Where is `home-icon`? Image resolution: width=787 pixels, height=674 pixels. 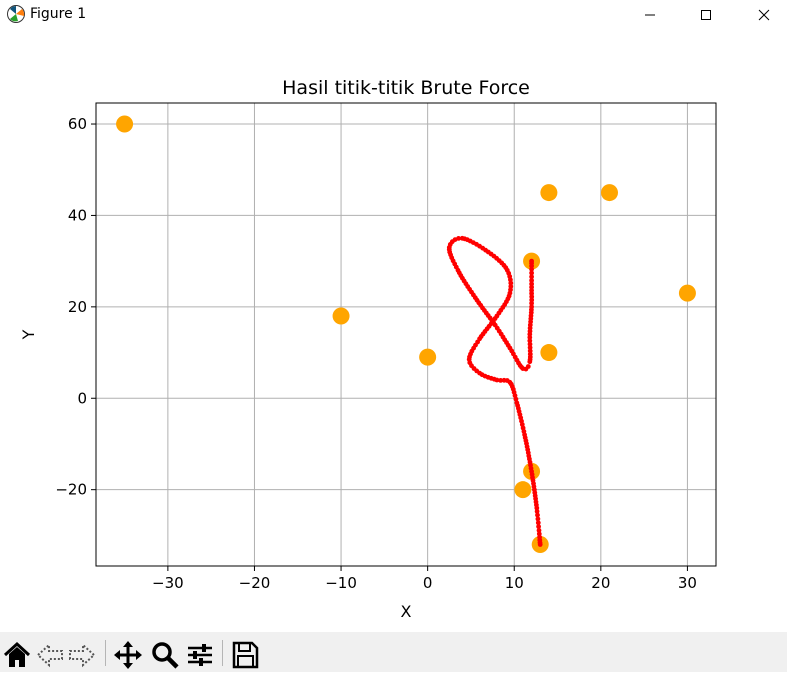 home-icon is located at coordinates (17, 654).